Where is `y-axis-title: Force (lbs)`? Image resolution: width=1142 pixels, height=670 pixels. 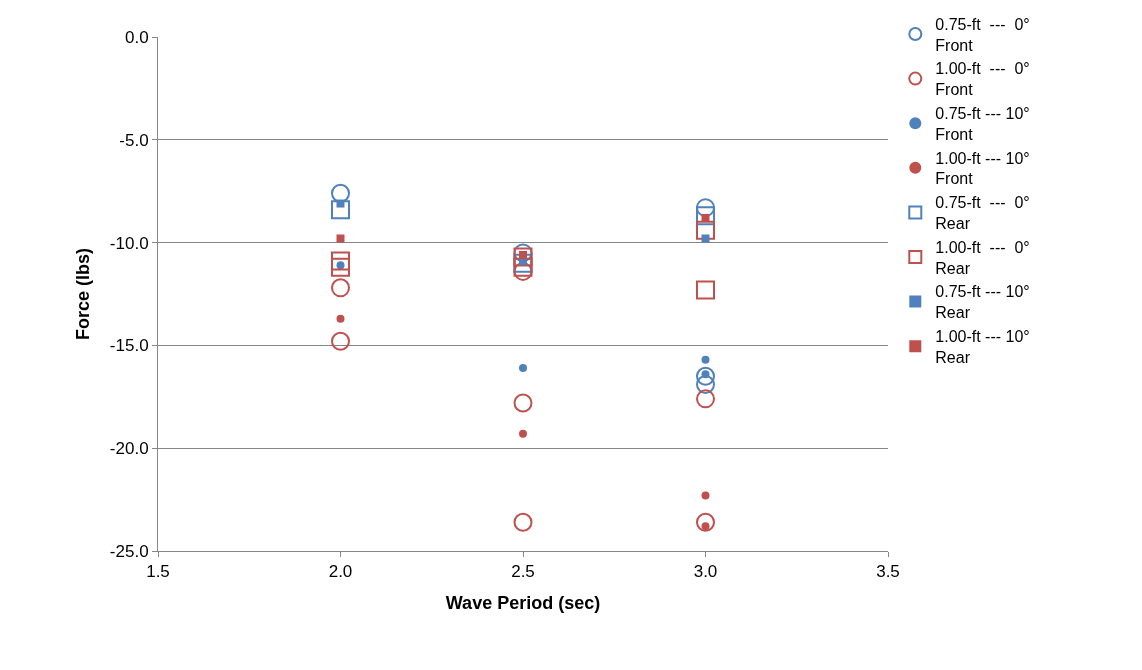 y-axis-title: Force (lbs) is located at coordinates (83, 294).